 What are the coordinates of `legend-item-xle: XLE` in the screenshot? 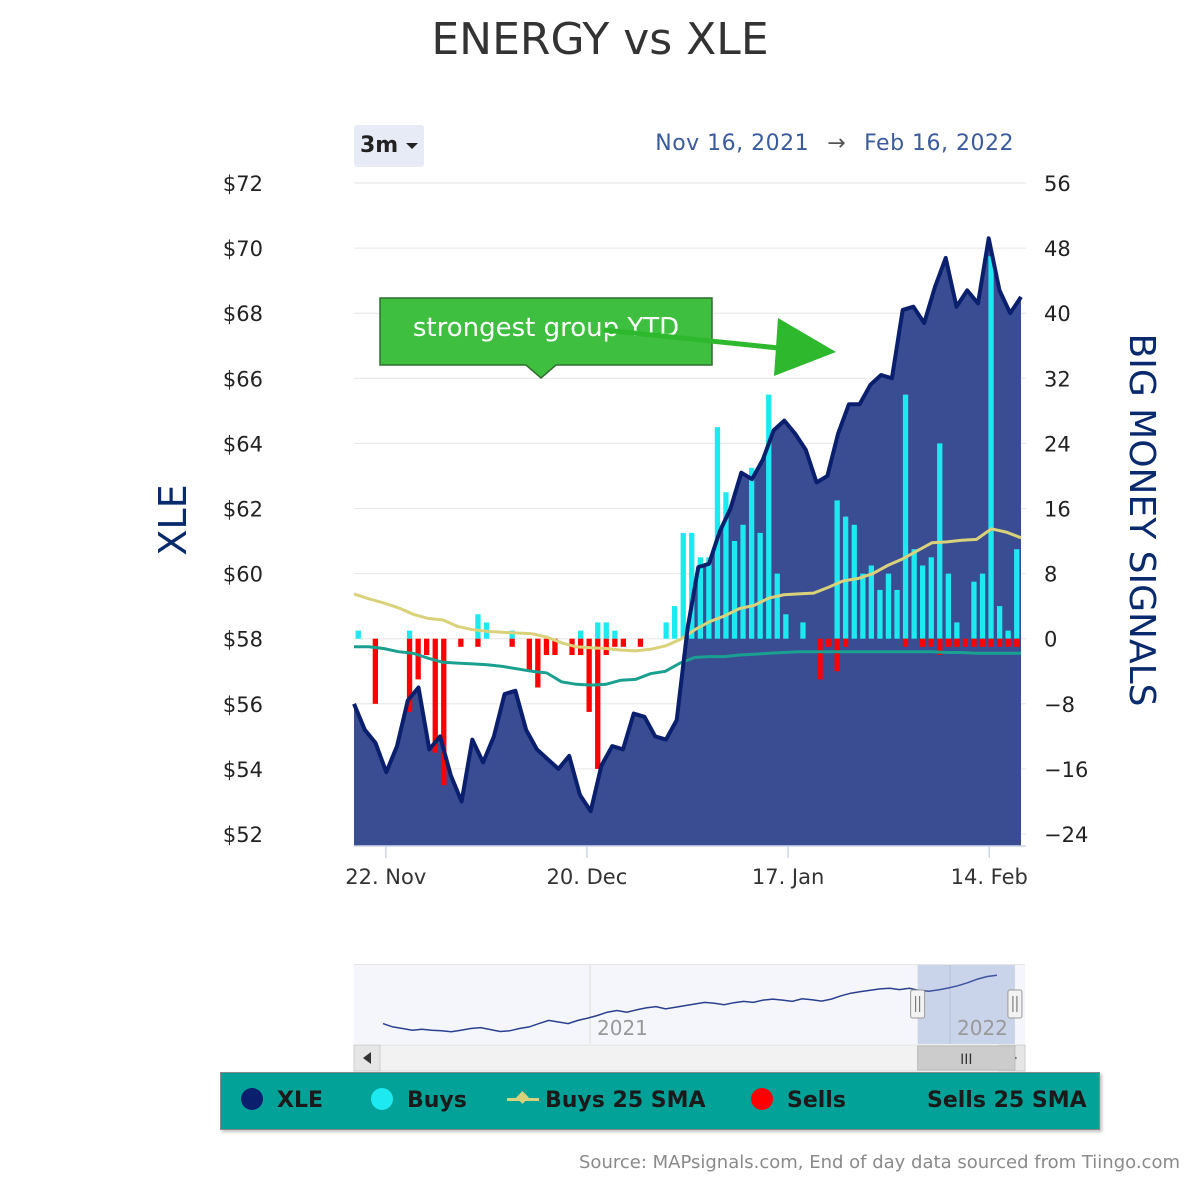 It's located at (282, 1102).